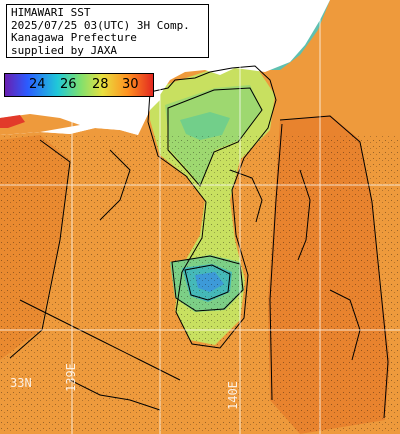 The image size is (400, 434). I want to click on title-line-2: 2025/07/25 03(UTC) 3H Comp., so click(100, 25).